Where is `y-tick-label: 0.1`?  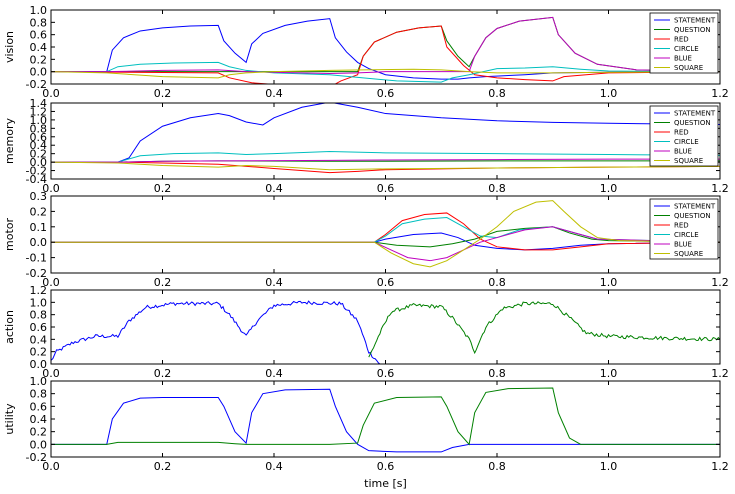
y-tick-label: 0.1 is located at coordinates (39, 227).